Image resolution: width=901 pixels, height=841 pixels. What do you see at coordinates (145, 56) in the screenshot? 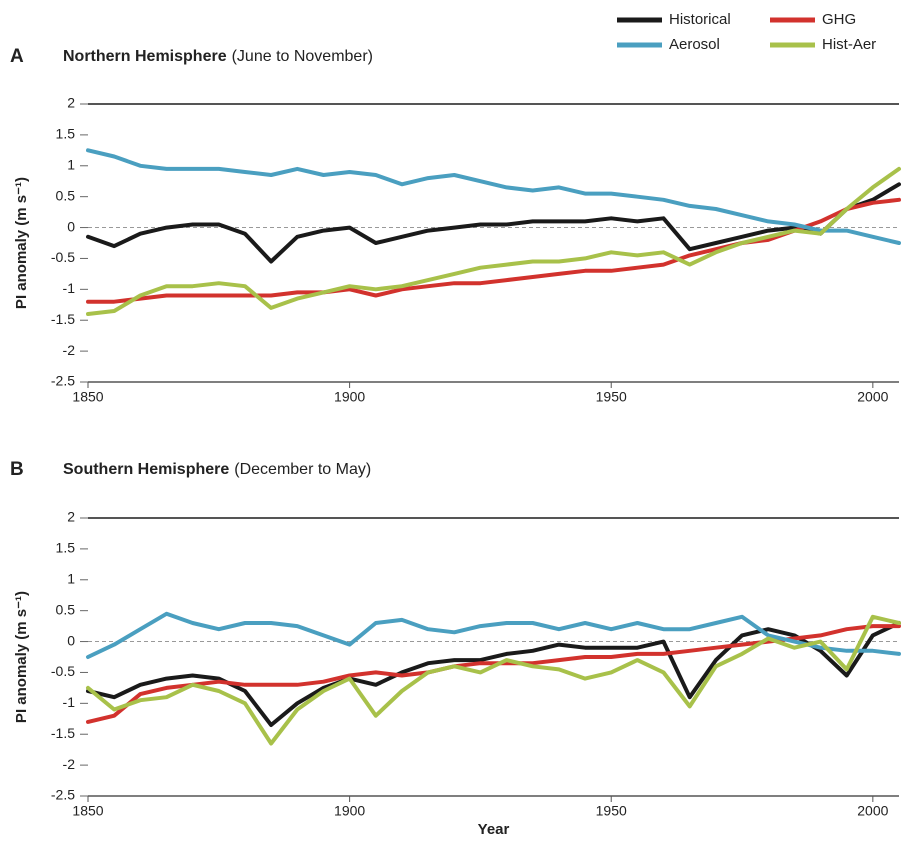
I see `title: Northern Hemisphere` at bounding box center [145, 56].